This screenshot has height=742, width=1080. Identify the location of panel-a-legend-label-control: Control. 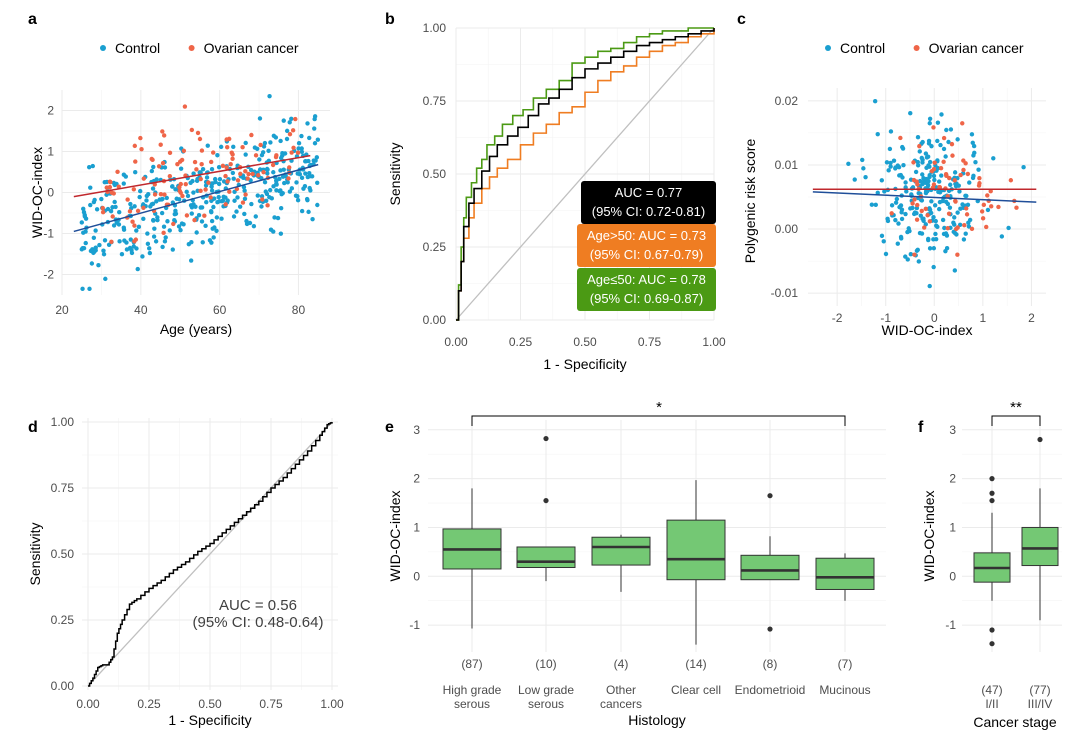
(137, 48).